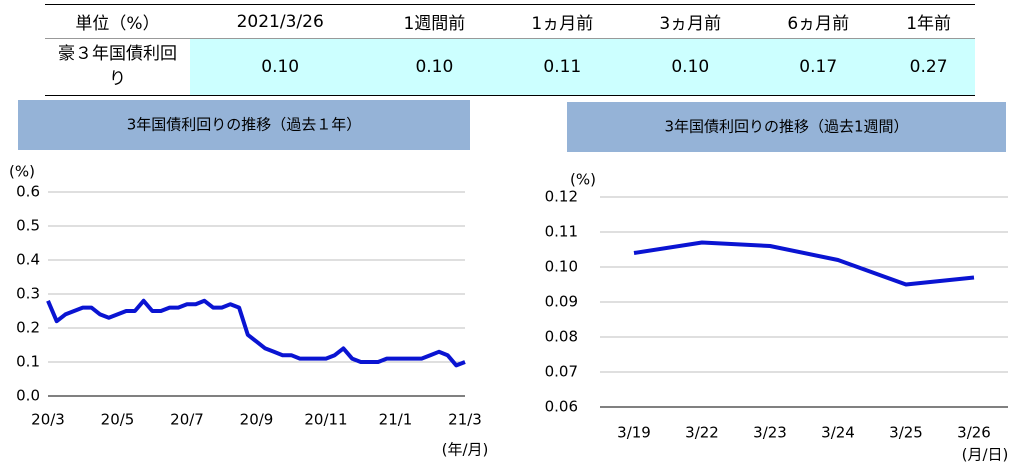  Describe the element at coordinates (770, 433) in the screenshot. I see `x-tick-label: 3/23` at that location.